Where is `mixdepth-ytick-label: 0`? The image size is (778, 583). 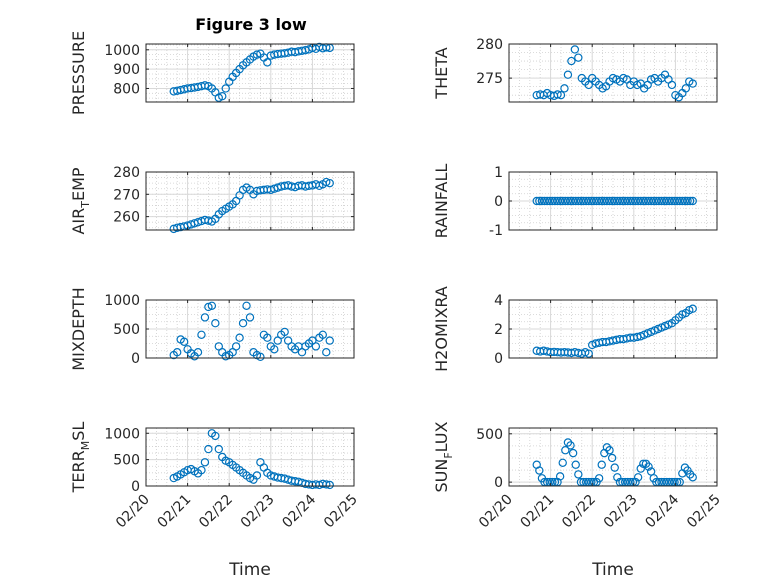 mixdepth-ytick-label: 0 is located at coordinates (135, 359).